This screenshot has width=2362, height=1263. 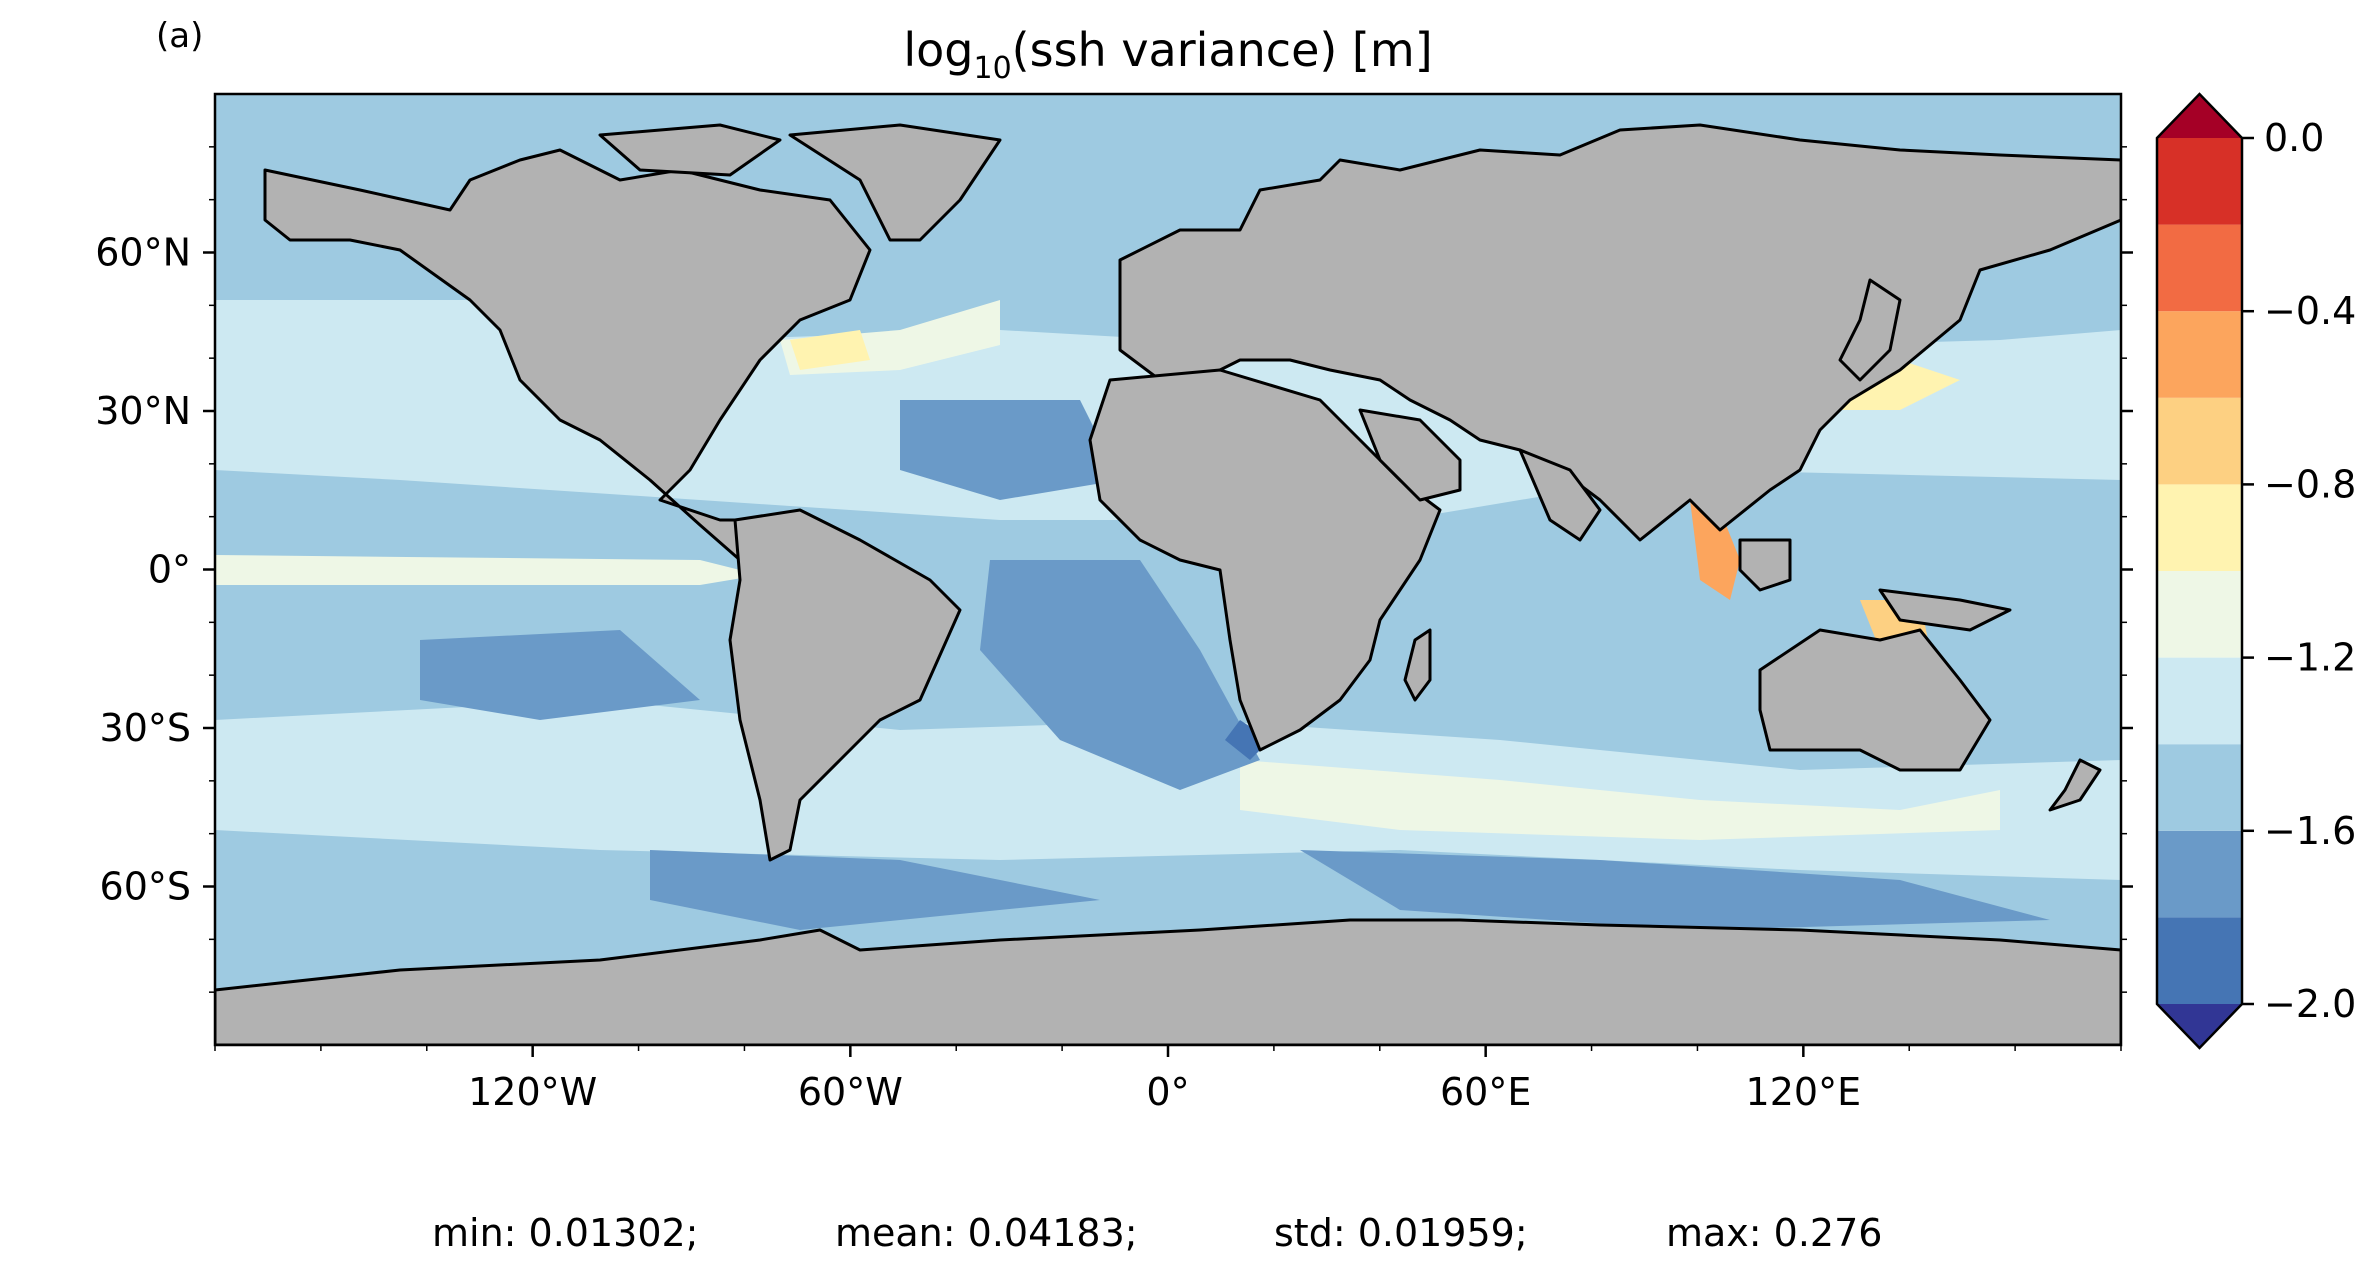 I want to click on y-tick-label: 0°, so click(x=169, y=570).